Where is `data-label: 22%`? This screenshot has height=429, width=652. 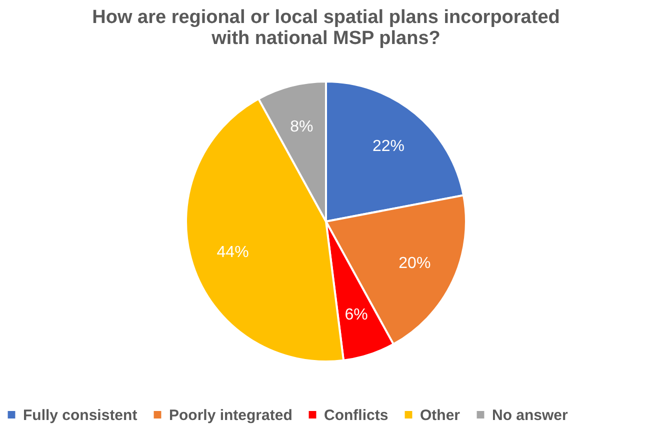
data-label: 22% is located at coordinates (388, 146).